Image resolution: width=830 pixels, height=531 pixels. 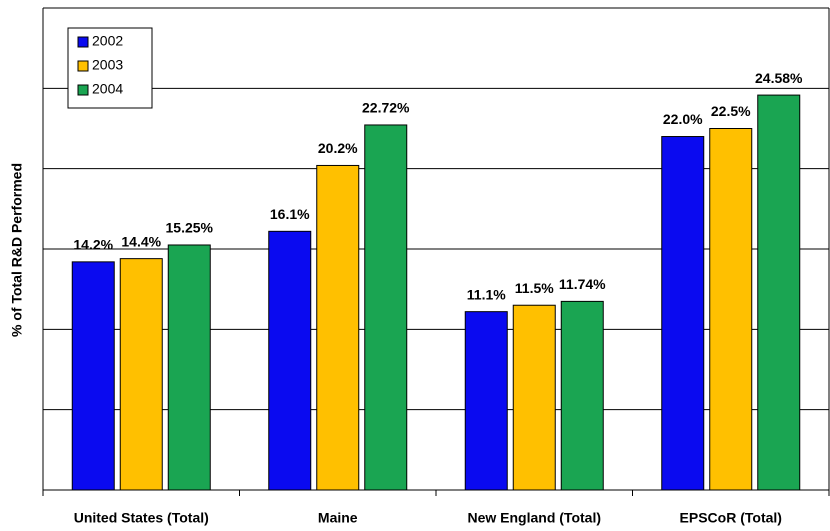 What do you see at coordinates (534, 288) in the screenshot?
I see `data-label: 11.5%` at bounding box center [534, 288].